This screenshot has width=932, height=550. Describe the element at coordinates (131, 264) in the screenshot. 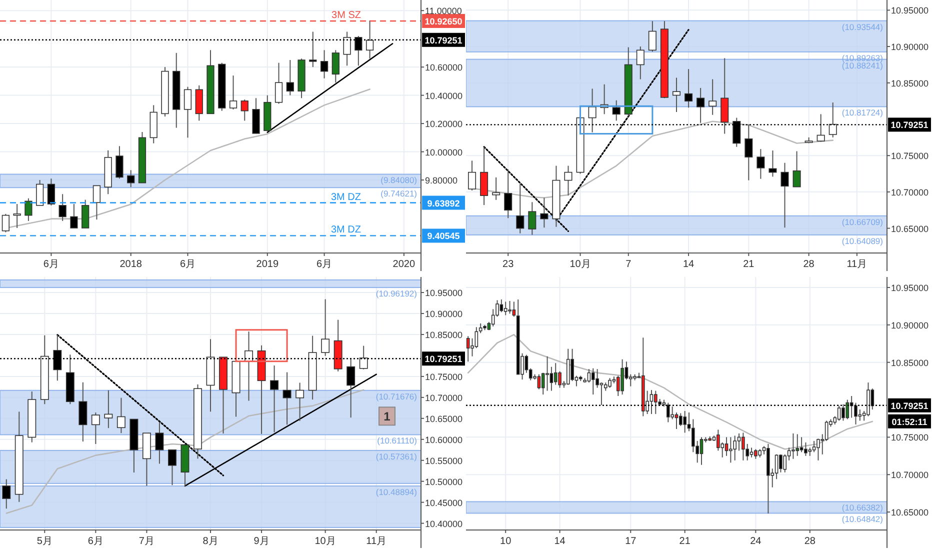

I see `x-tick-label: 2018` at that location.